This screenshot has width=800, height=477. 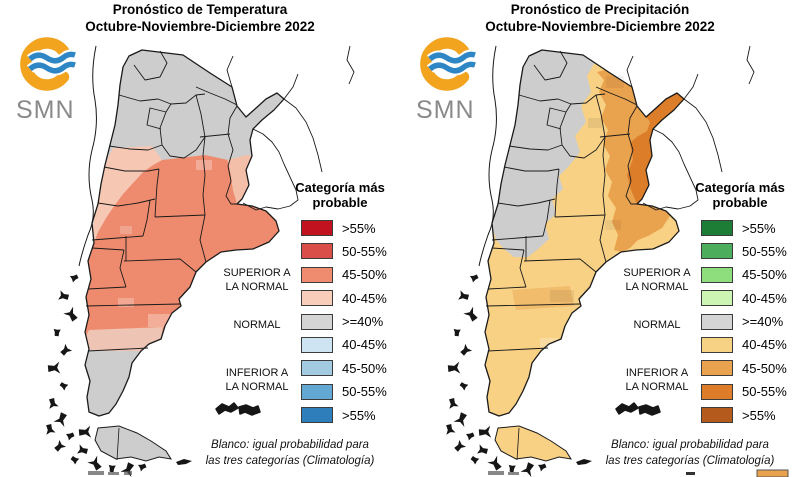 What do you see at coordinates (200, 9) in the screenshot?
I see `panel-title-line1: Pronóstico de Temperatura` at bounding box center [200, 9].